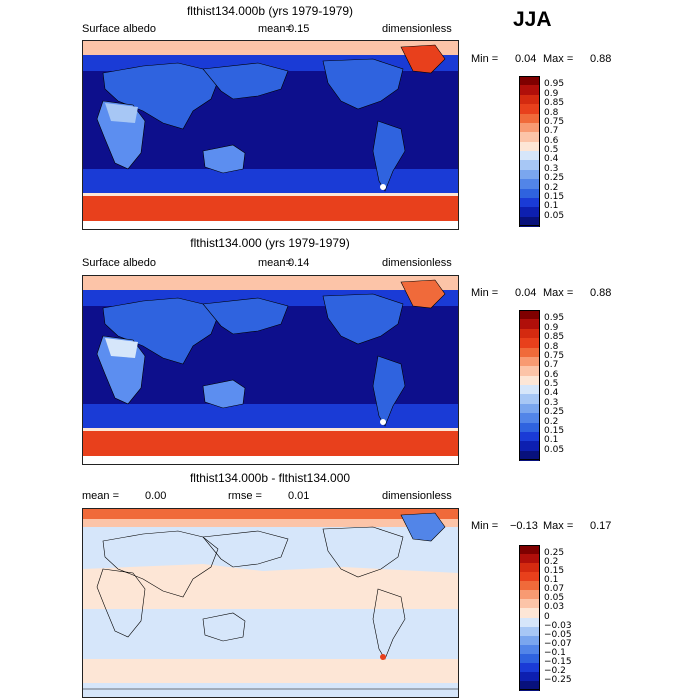 This screenshot has width=700, height=700. I want to click on north-america-landmass, so click(363, 319).